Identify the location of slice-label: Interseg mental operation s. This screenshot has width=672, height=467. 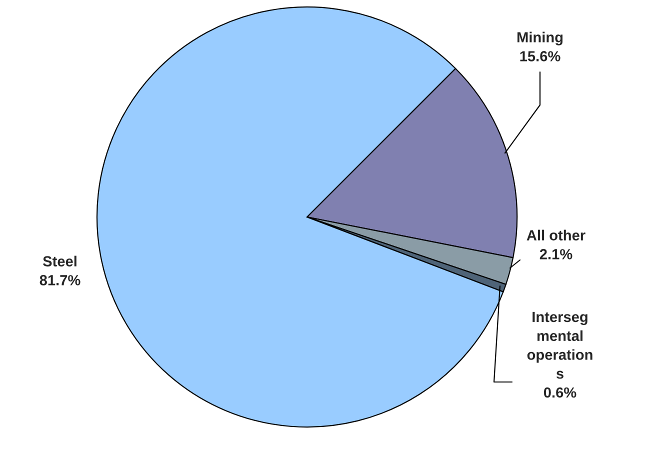
(559, 345).